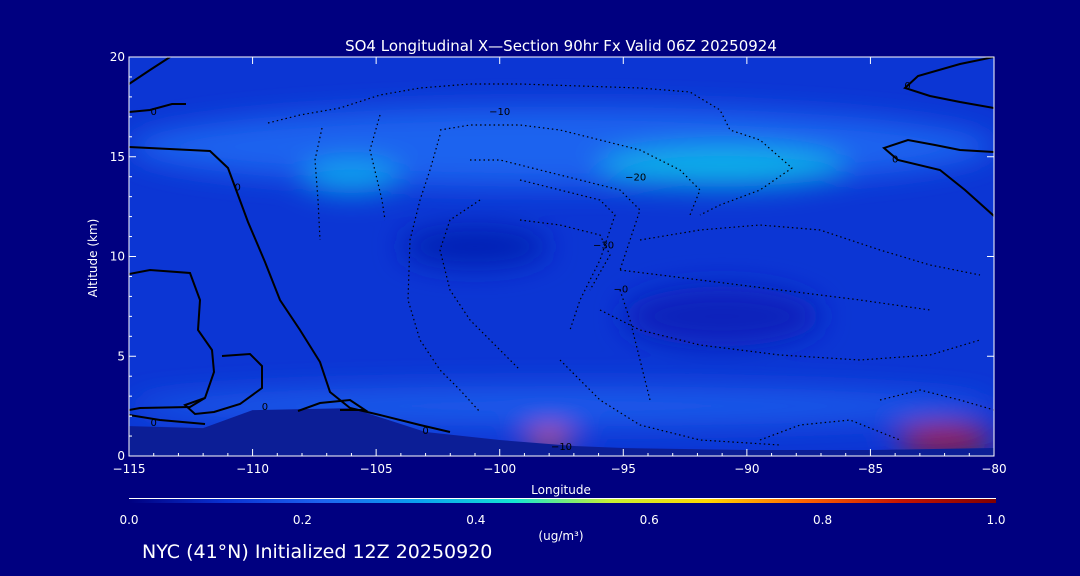 The height and width of the screenshot is (576, 1080). Describe the element at coordinates (649, 520) in the screenshot. I see `colorbar-tick-label: 0.6` at that location.